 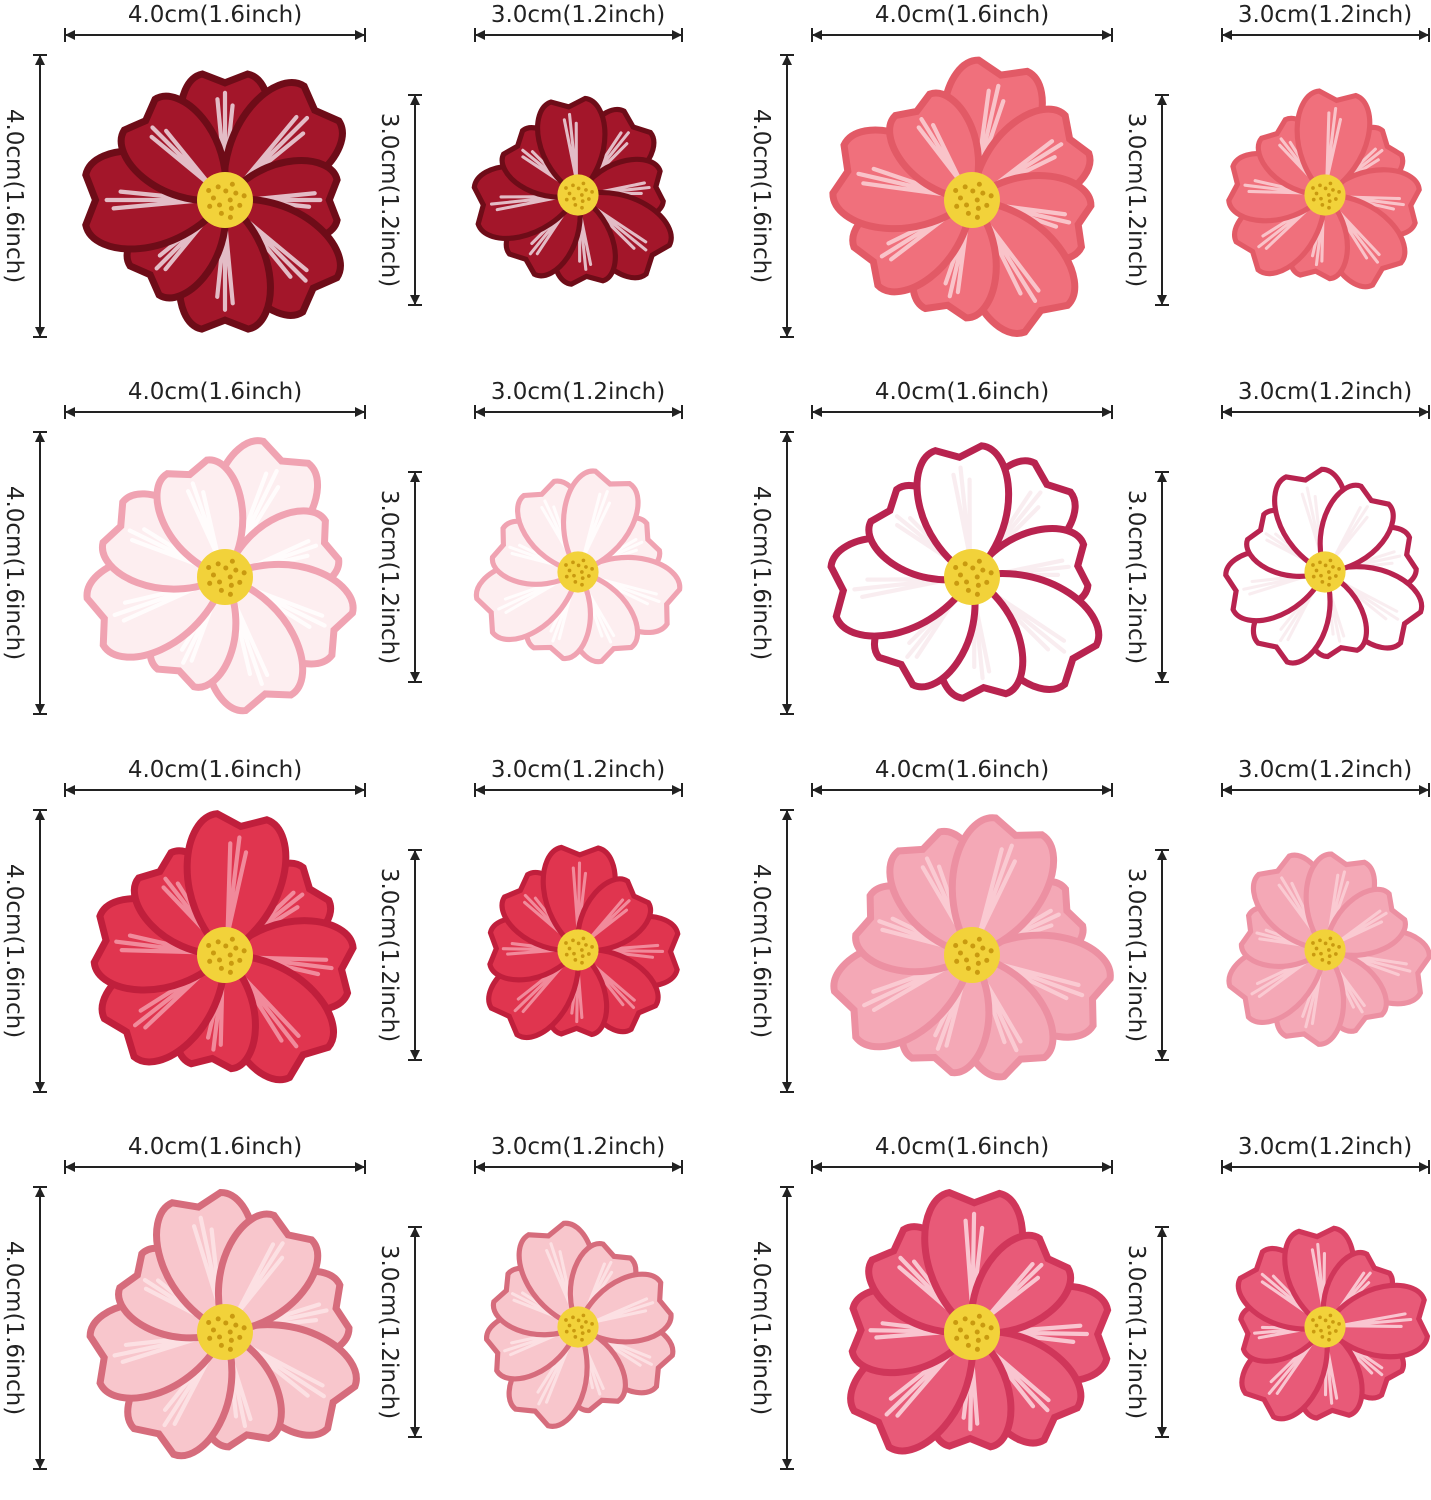 I want to click on width-dimension: 3.0cm(1.2inch), so click(x=578, y=22).